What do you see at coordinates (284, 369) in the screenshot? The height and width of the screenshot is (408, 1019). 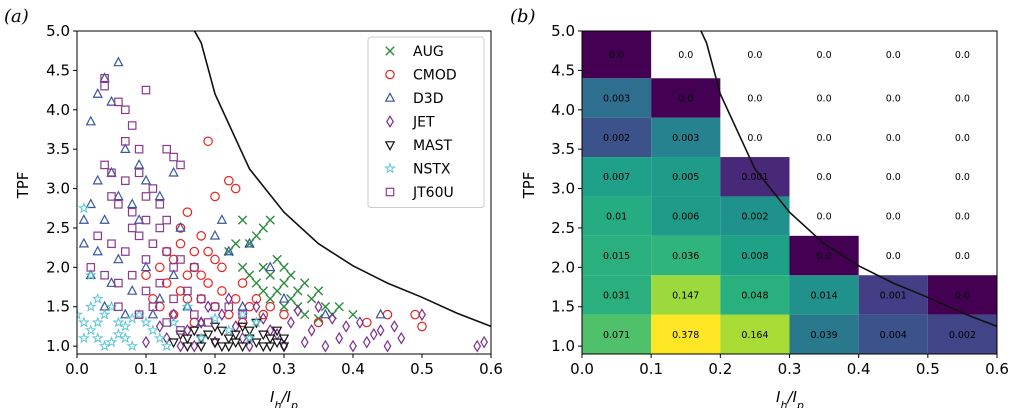 I see `a-x-tick-label: 0.3` at bounding box center [284, 369].